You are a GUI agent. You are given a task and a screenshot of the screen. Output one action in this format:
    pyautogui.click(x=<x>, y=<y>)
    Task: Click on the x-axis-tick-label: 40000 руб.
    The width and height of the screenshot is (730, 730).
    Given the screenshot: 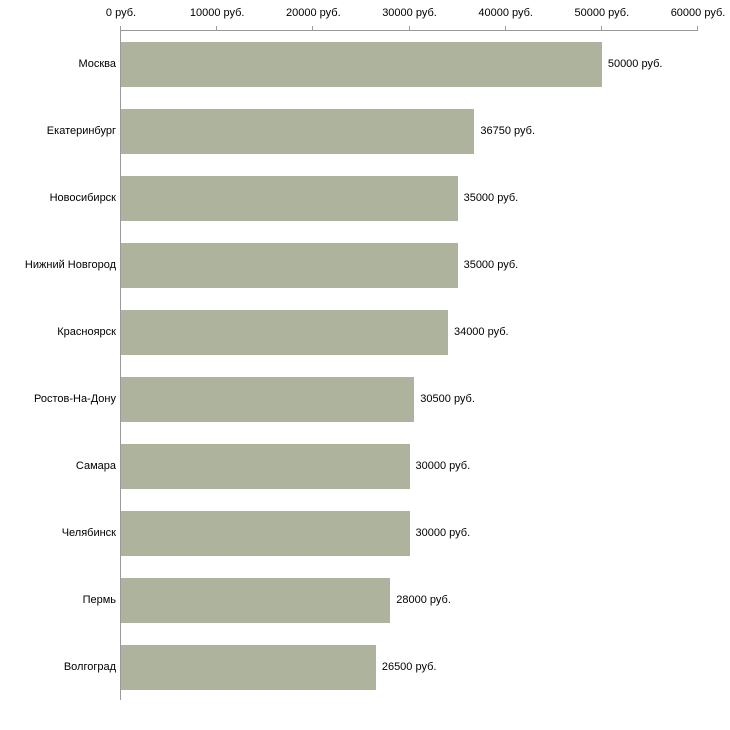 What is the action you would take?
    pyautogui.click(x=505, y=13)
    